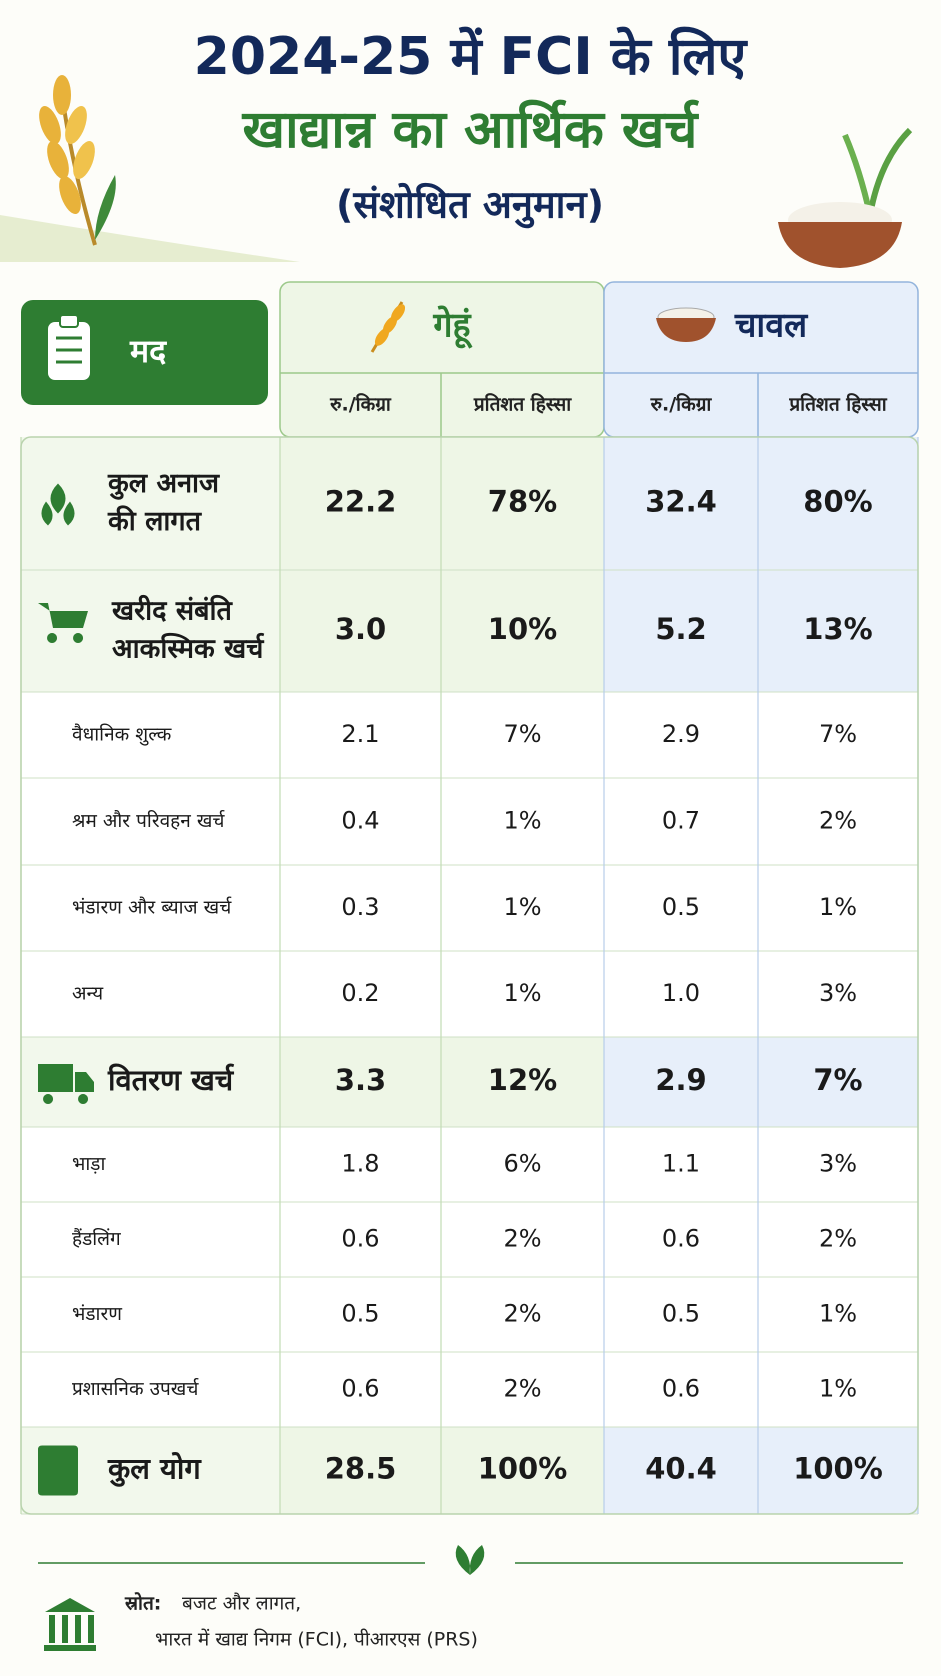  What do you see at coordinates (470, 206) in the screenshot?
I see `subtitle: (संशोधित अनुमान)` at bounding box center [470, 206].